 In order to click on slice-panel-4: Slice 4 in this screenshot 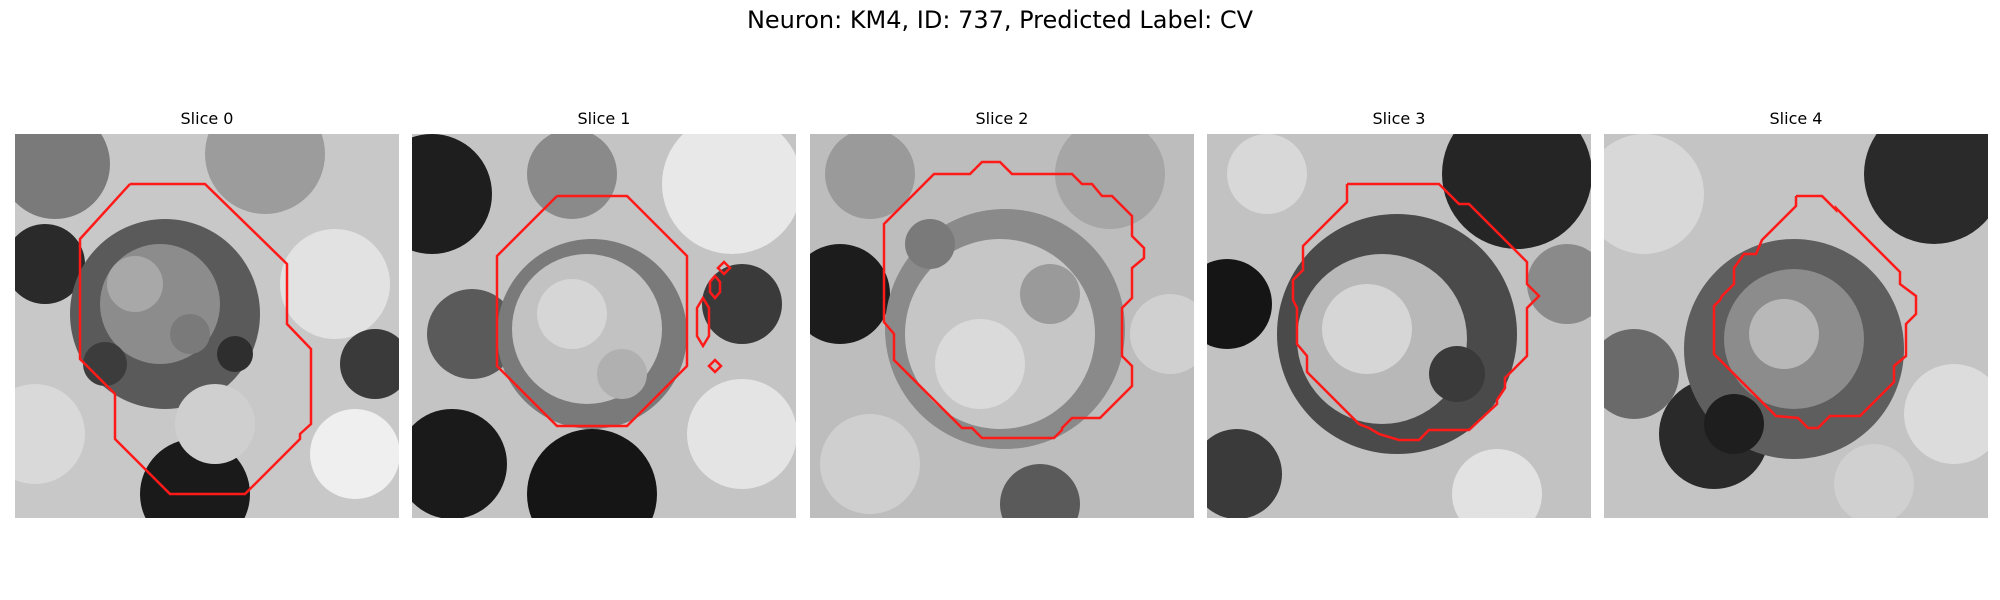, I will do `click(1796, 313)`.